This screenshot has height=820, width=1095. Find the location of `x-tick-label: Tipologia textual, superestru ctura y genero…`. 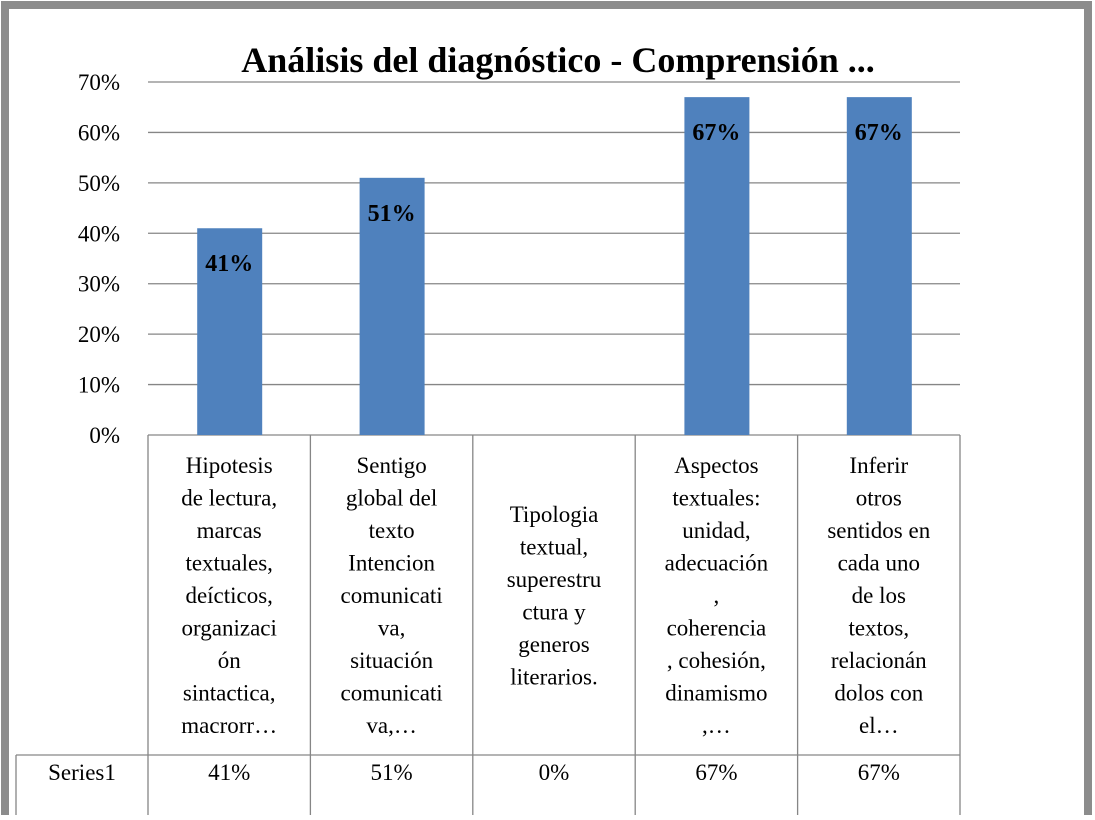

x-tick-label: Tipologia textual, superestru ctura y genero… is located at coordinates (554, 596).